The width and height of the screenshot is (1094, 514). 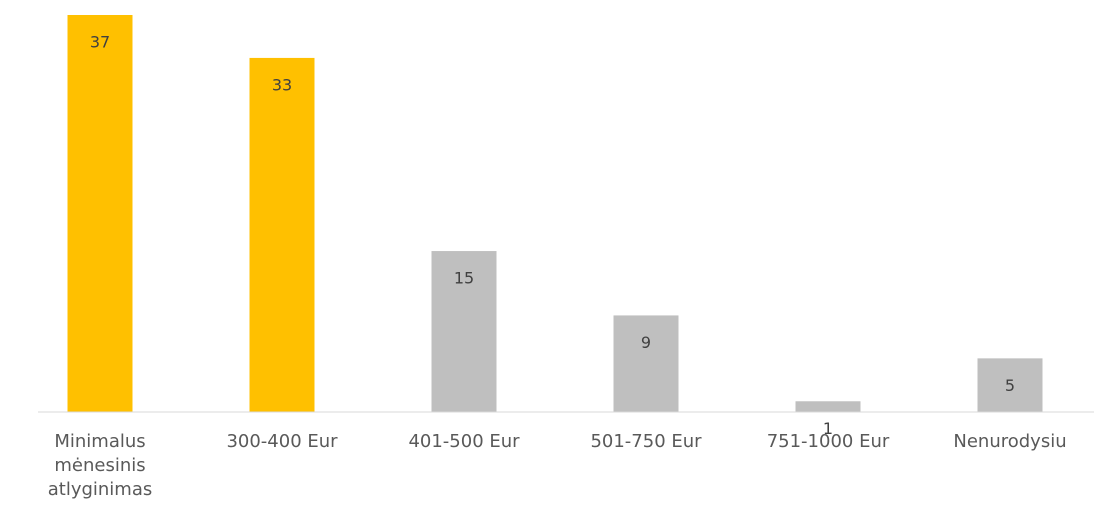 I want to click on data-label: 15, so click(x=464, y=278).